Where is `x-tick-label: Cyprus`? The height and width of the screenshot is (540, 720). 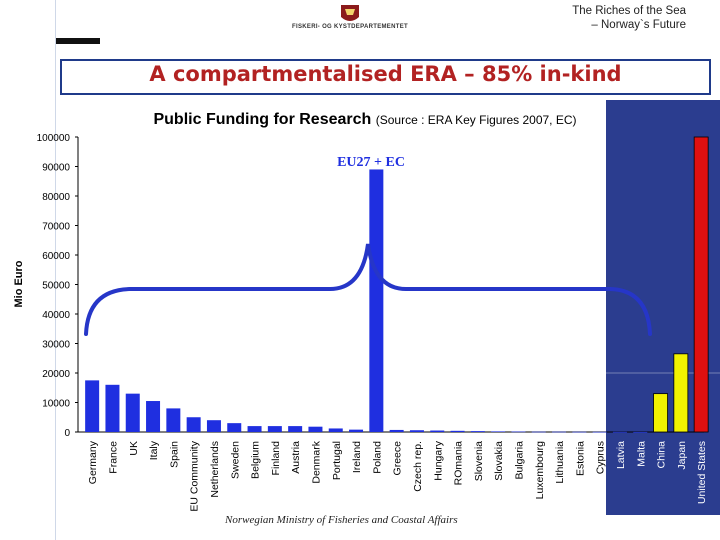
x-tick-label: Cyprus is located at coordinates (601, 457).